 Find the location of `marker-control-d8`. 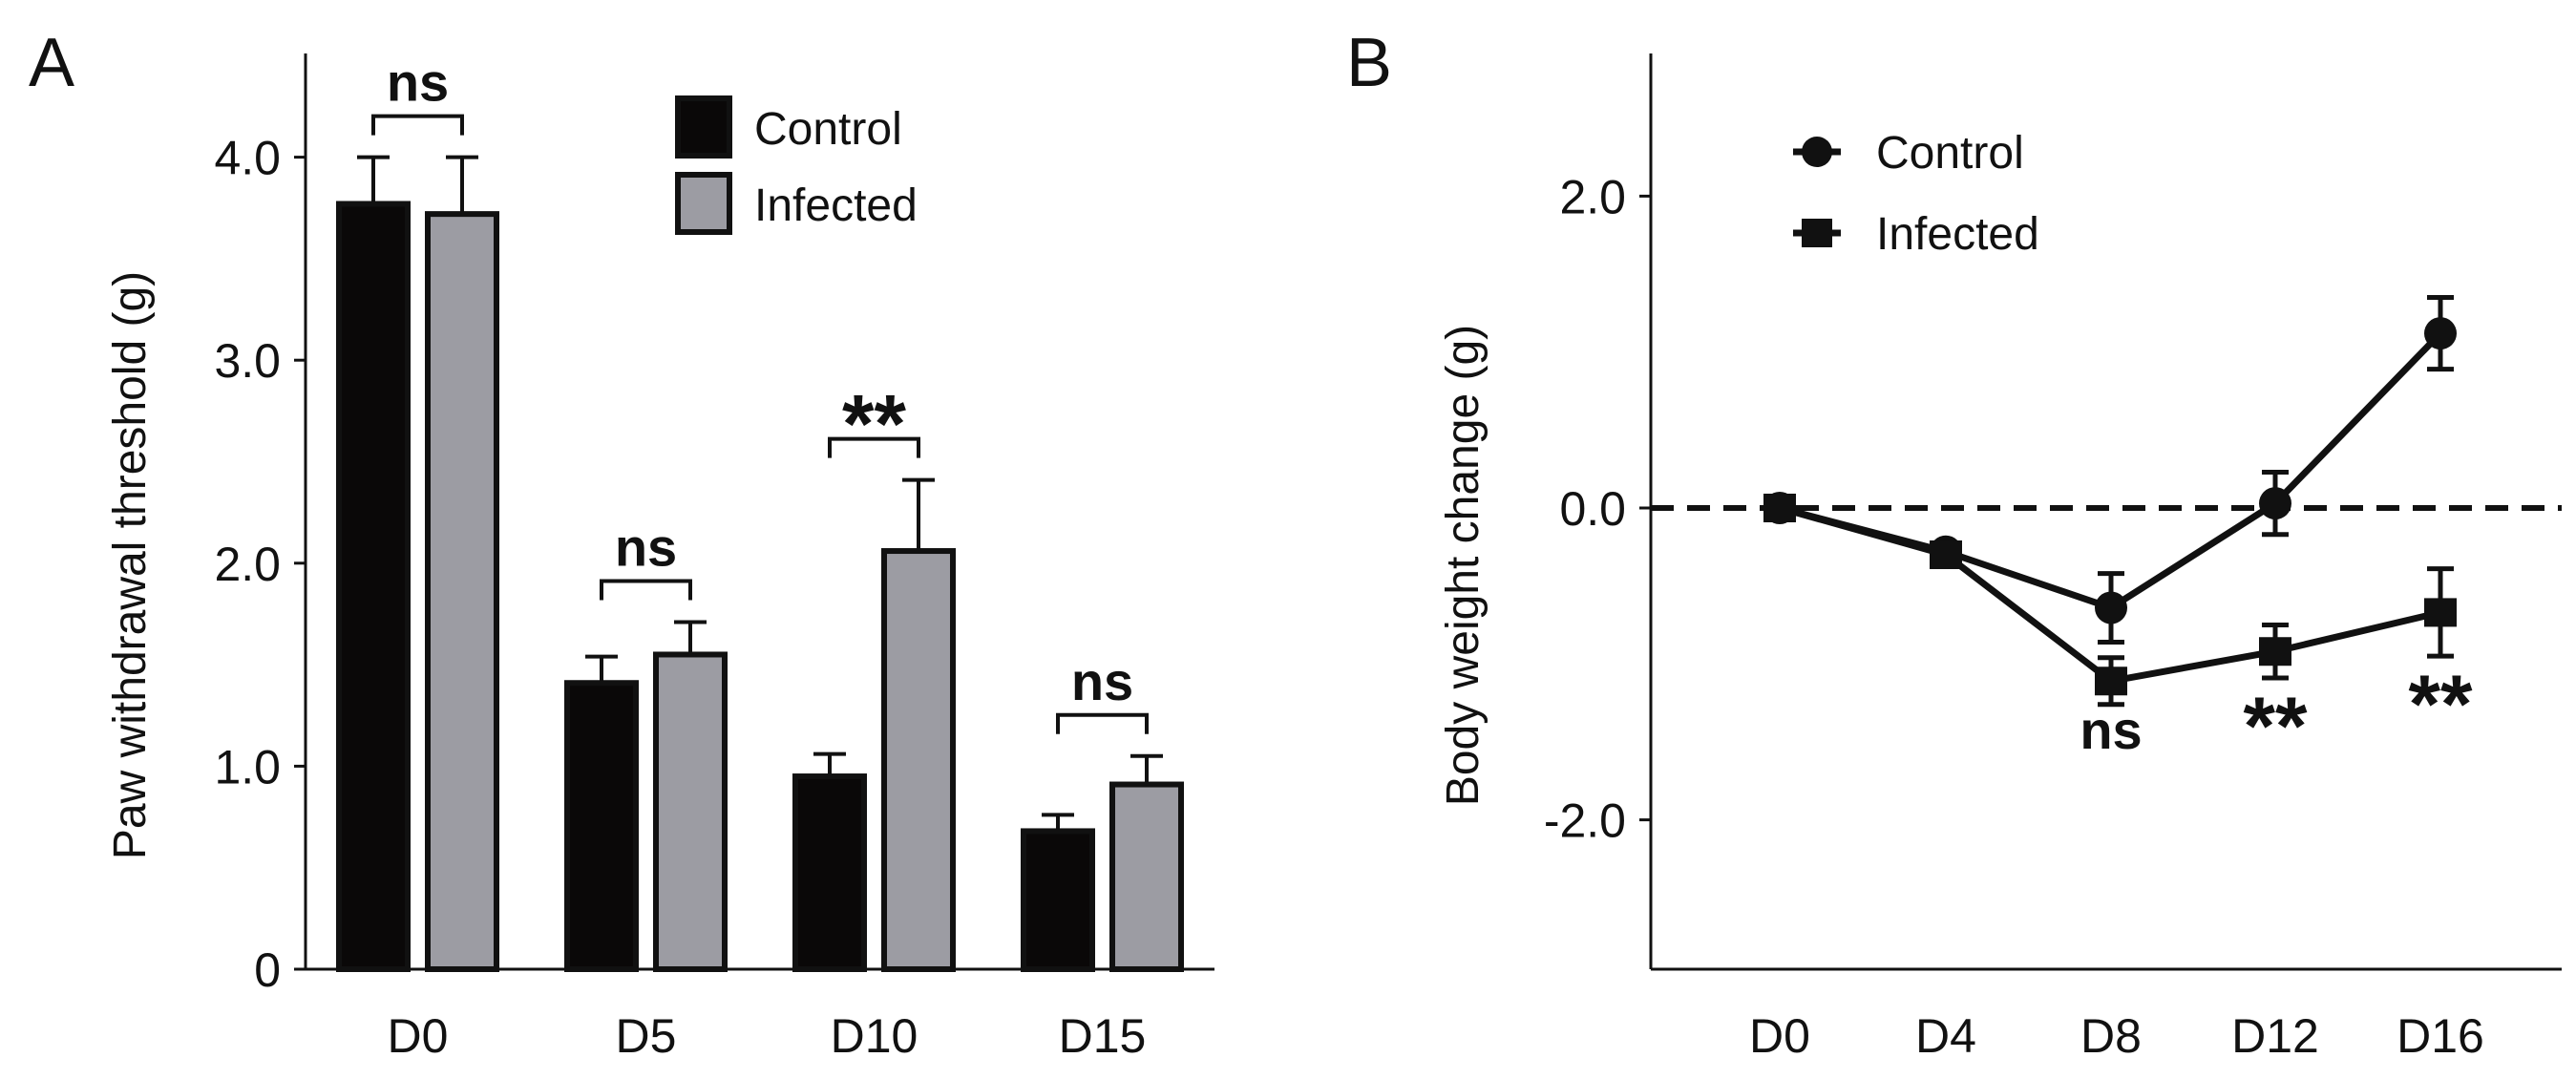

marker-control-d8 is located at coordinates (2111, 607).